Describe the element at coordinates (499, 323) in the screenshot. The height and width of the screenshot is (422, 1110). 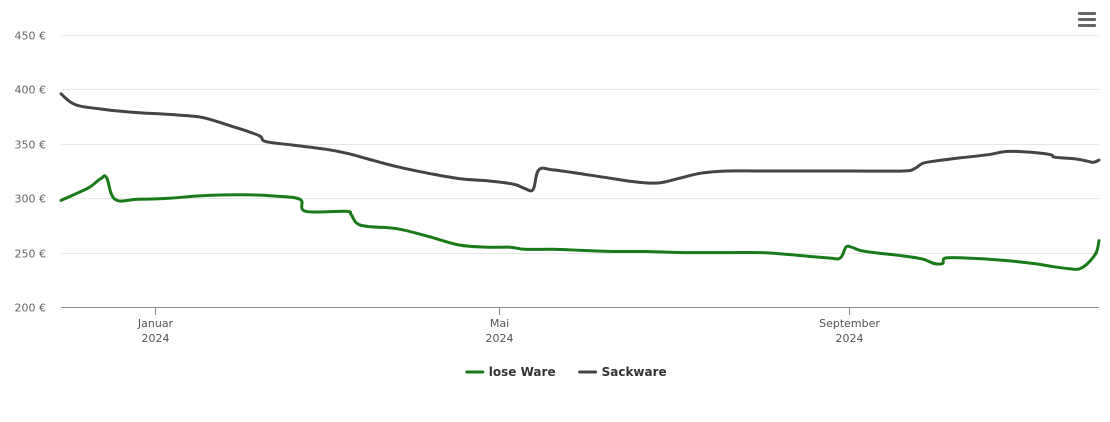
I see `x-tick-month-label: Mai` at that location.